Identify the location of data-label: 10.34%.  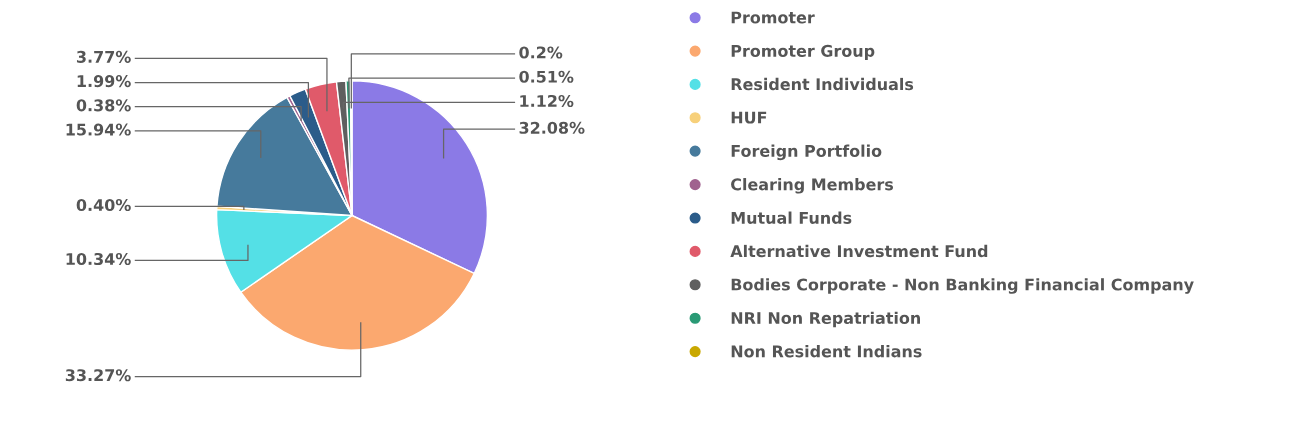
(98, 259).